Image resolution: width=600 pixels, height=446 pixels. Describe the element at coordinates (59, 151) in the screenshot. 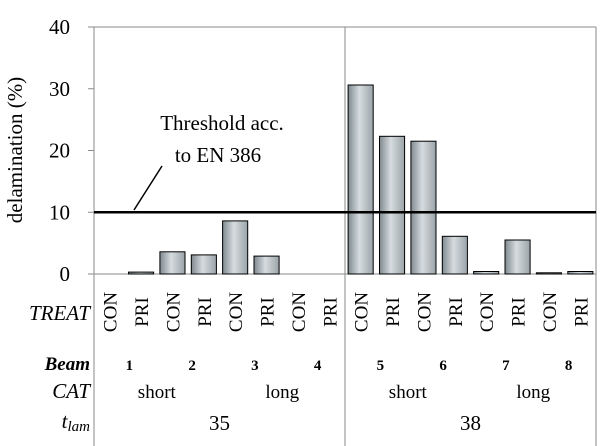

I see `y-tick-label: 20` at that location.